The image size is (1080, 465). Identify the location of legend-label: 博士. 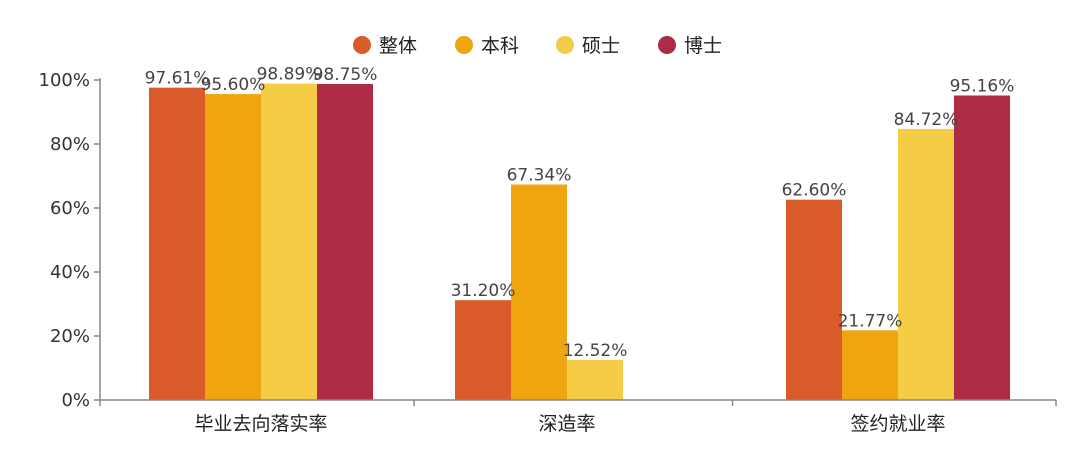
(703, 46).